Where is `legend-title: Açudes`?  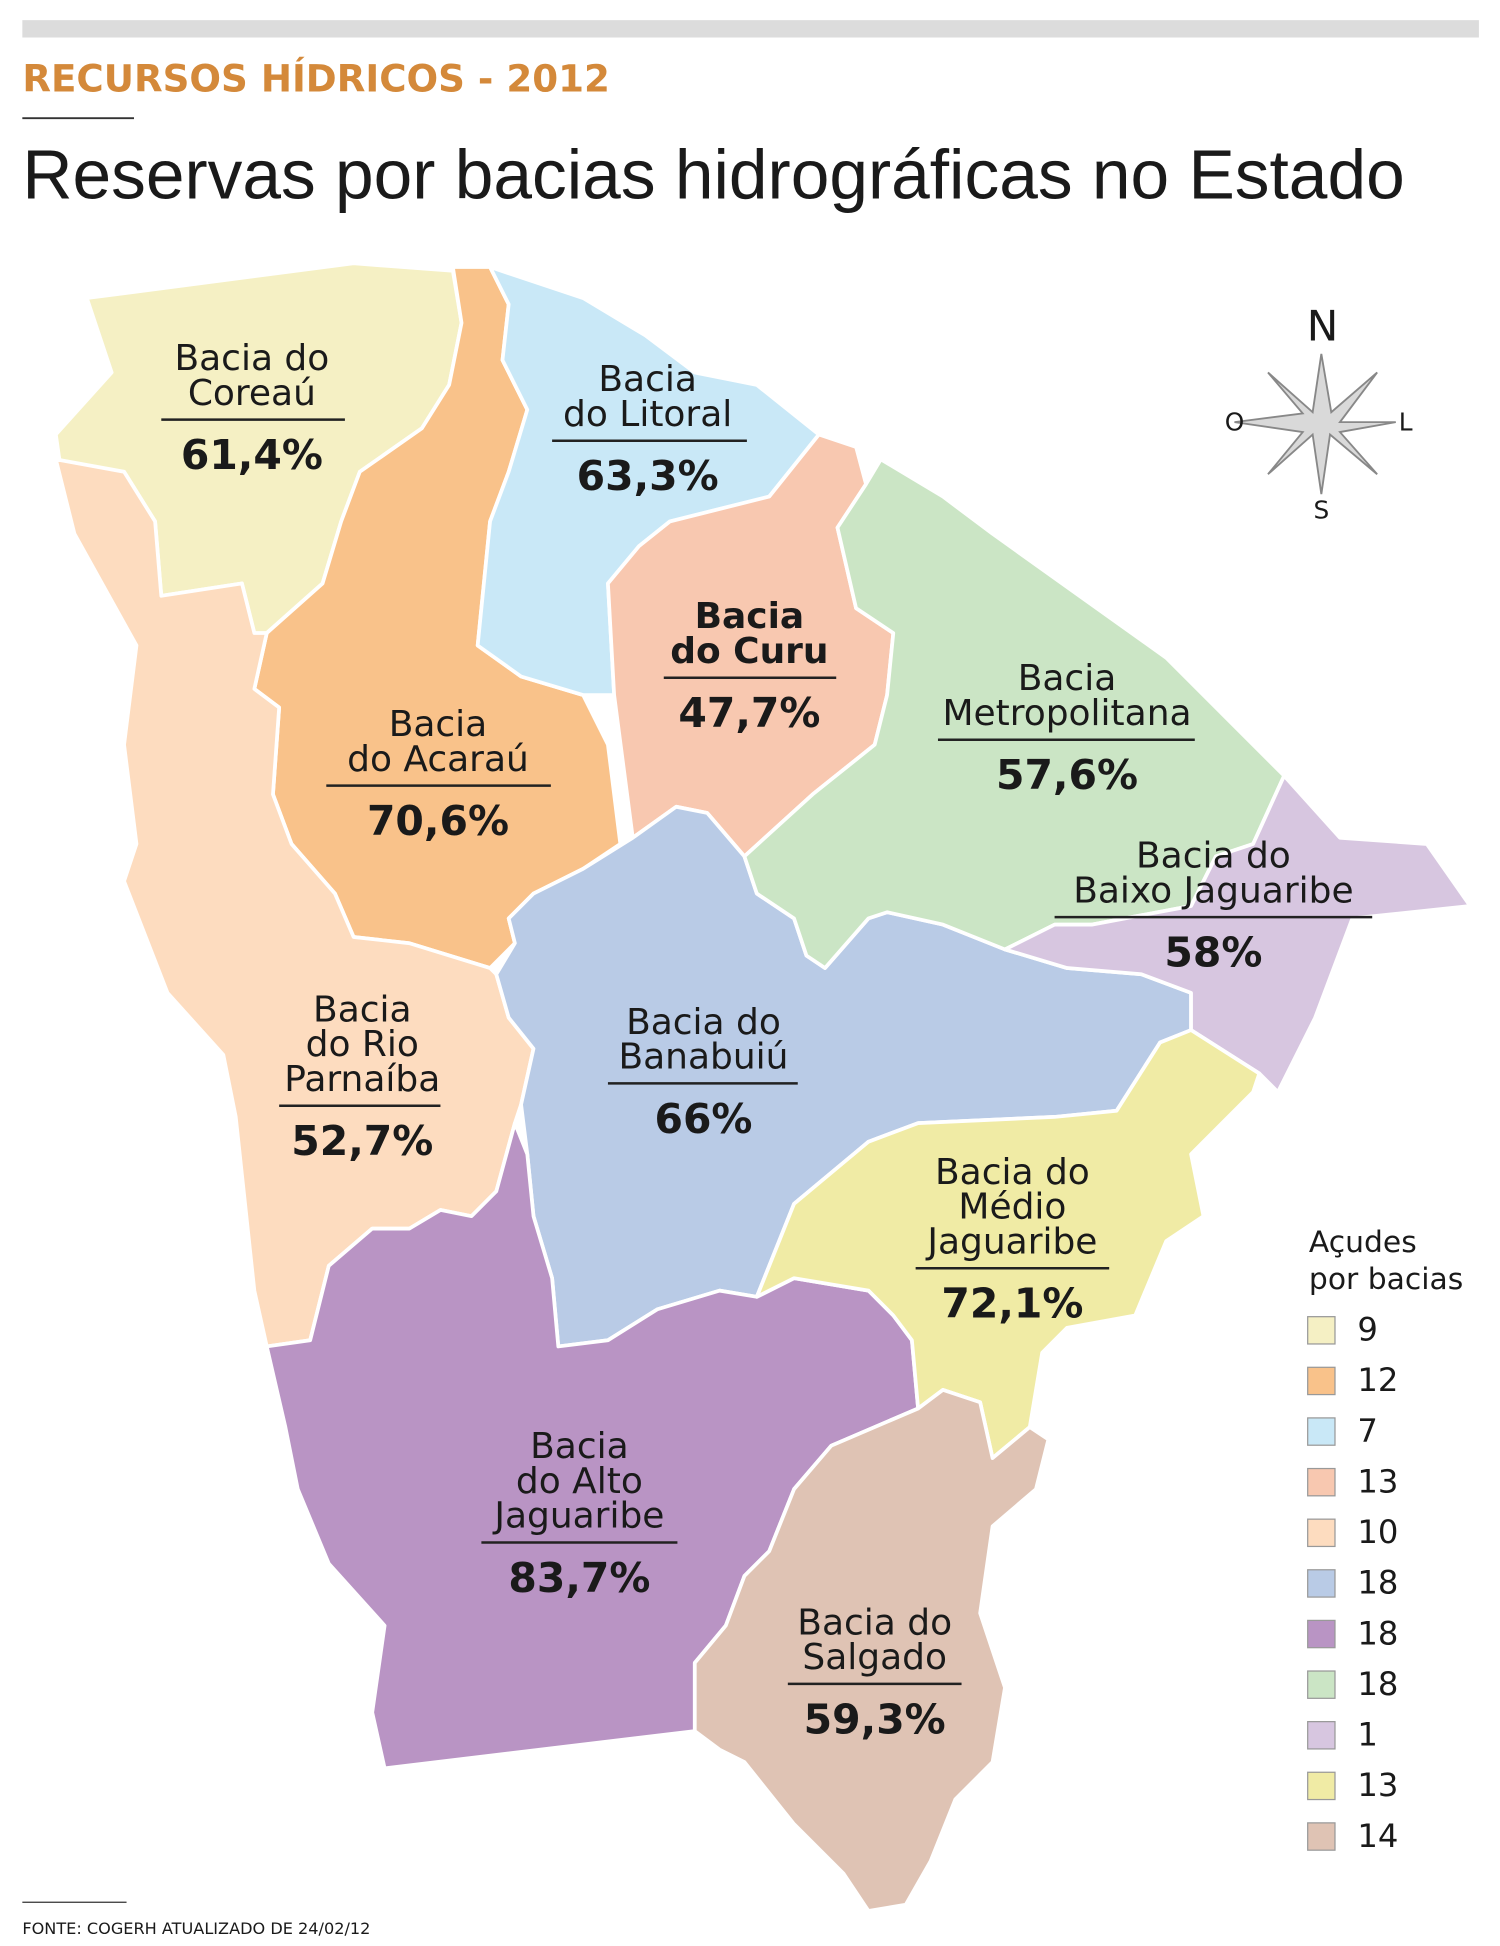 legend-title: Açudes is located at coordinates (1363, 1242).